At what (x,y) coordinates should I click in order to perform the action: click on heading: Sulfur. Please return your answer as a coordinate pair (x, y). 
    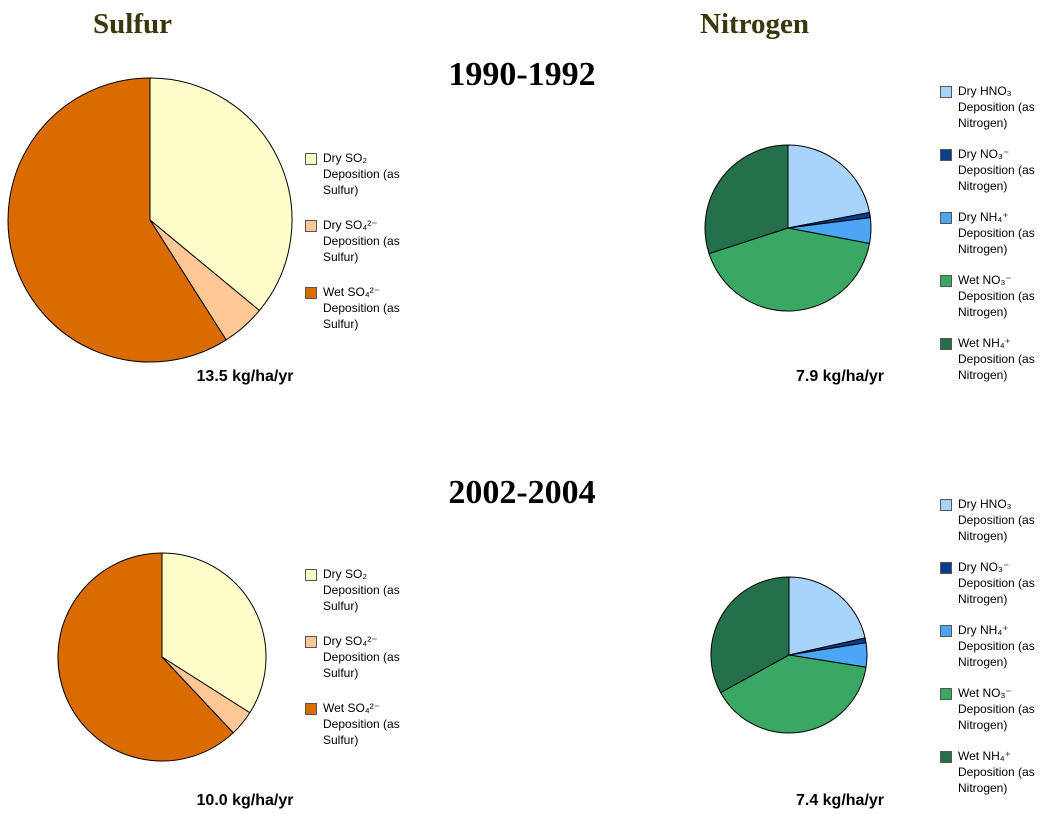
    Looking at the image, I should click on (132, 24).